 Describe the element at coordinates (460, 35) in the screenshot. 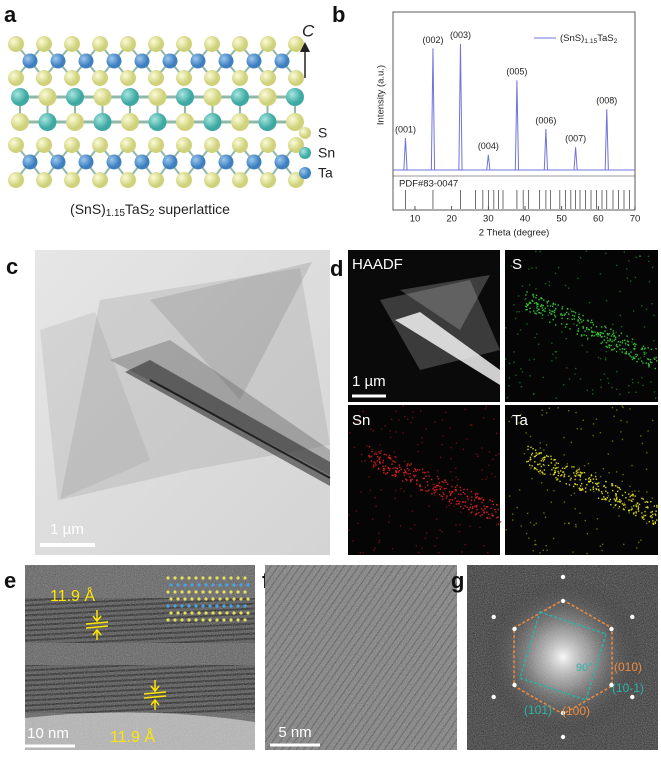

I see `peak-label: (003)` at that location.